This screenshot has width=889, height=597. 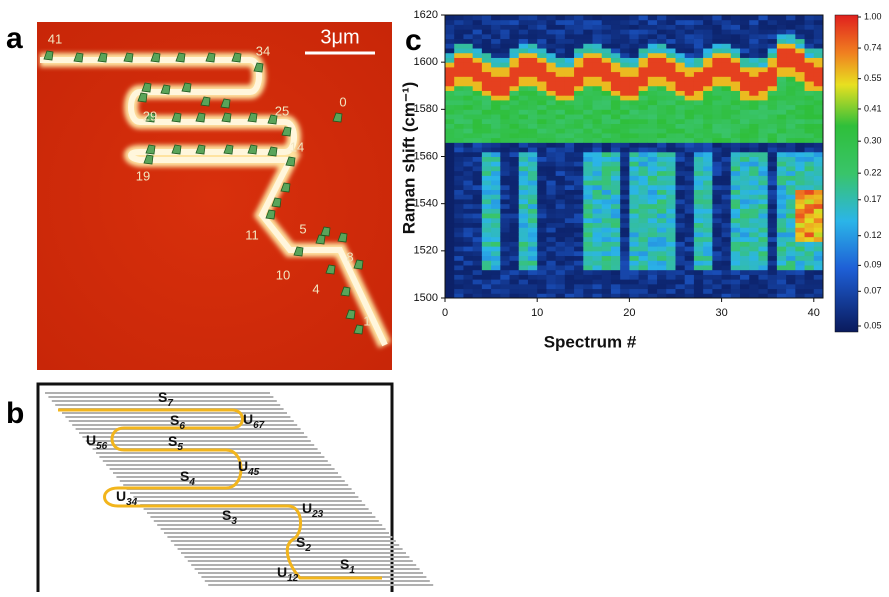 What do you see at coordinates (342, 101) in the screenshot?
I see `marker-label: 0` at bounding box center [342, 101].